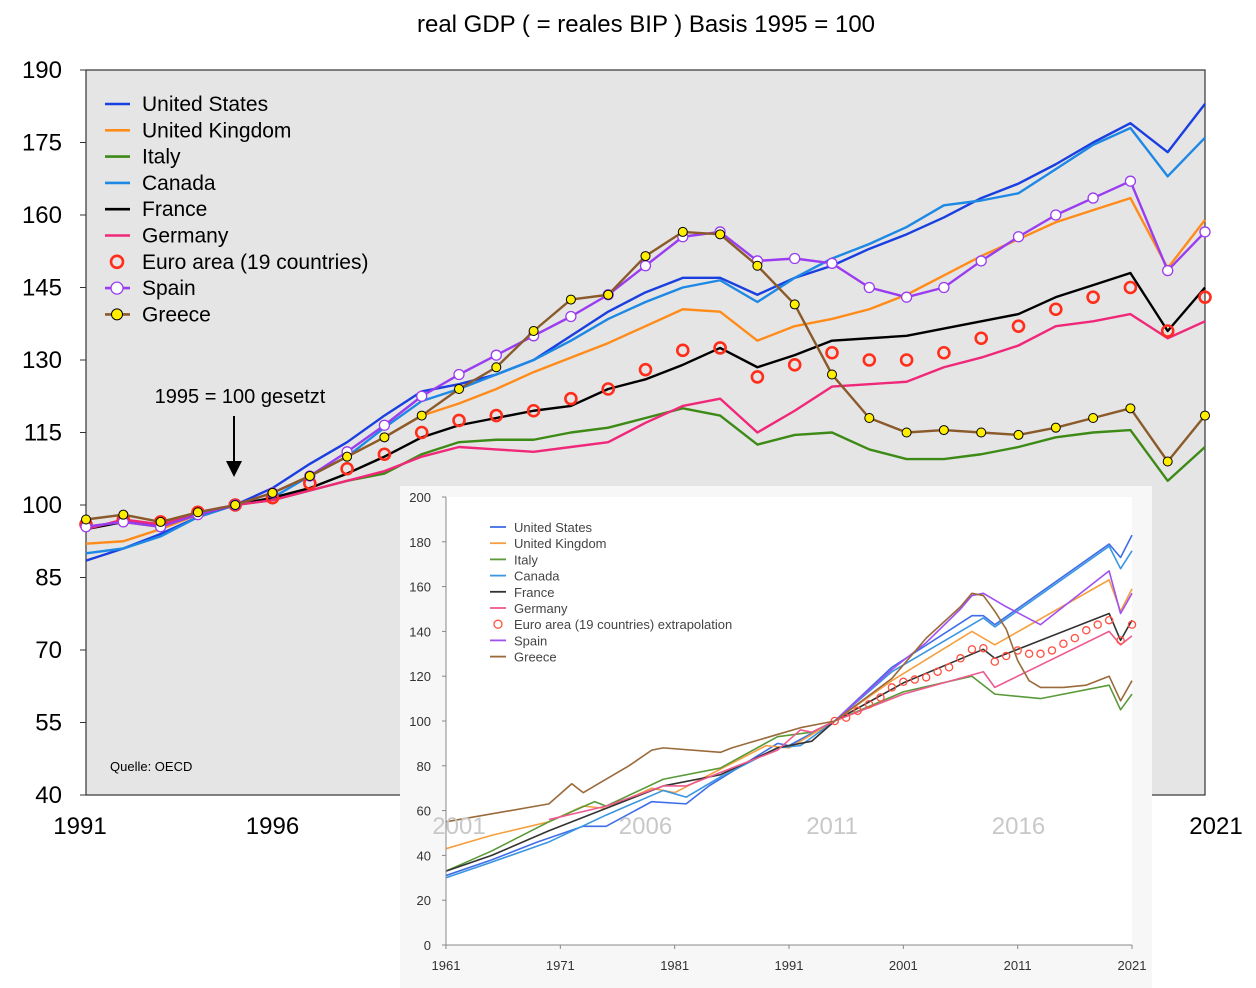 Image resolution: width=1256 pixels, height=988 pixels. What do you see at coordinates (117, 288) in the screenshot?
I see `legend-marker` at bounding box center [117, 288].